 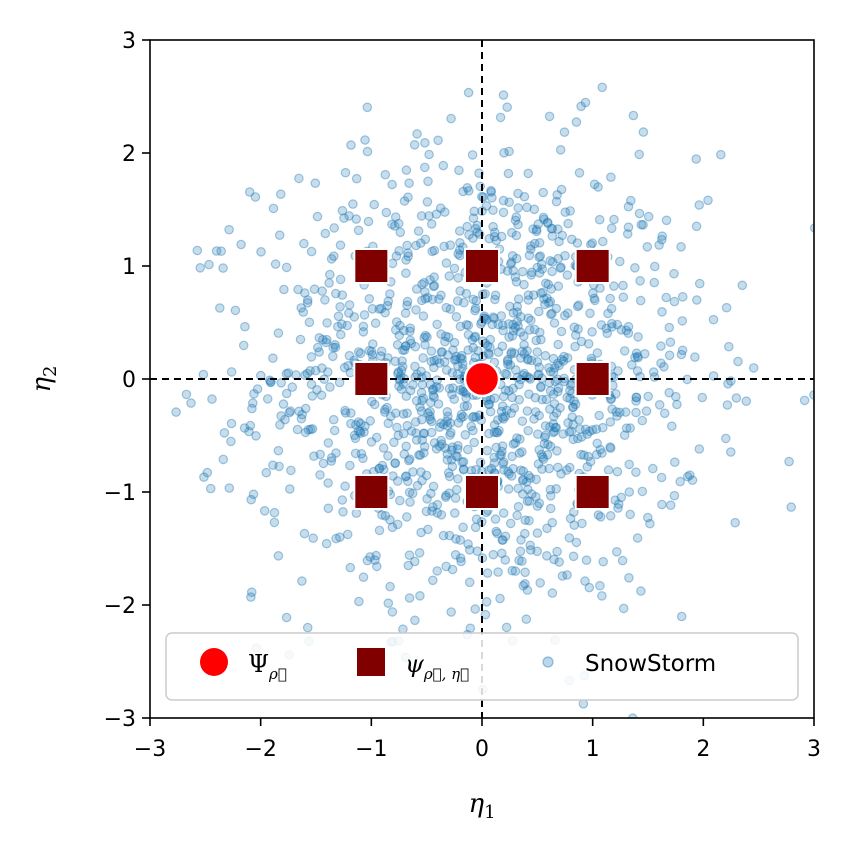 I want to click on legend-label-grid-subscript: ρ⃗, η⃗, so click(x=446, y=674).